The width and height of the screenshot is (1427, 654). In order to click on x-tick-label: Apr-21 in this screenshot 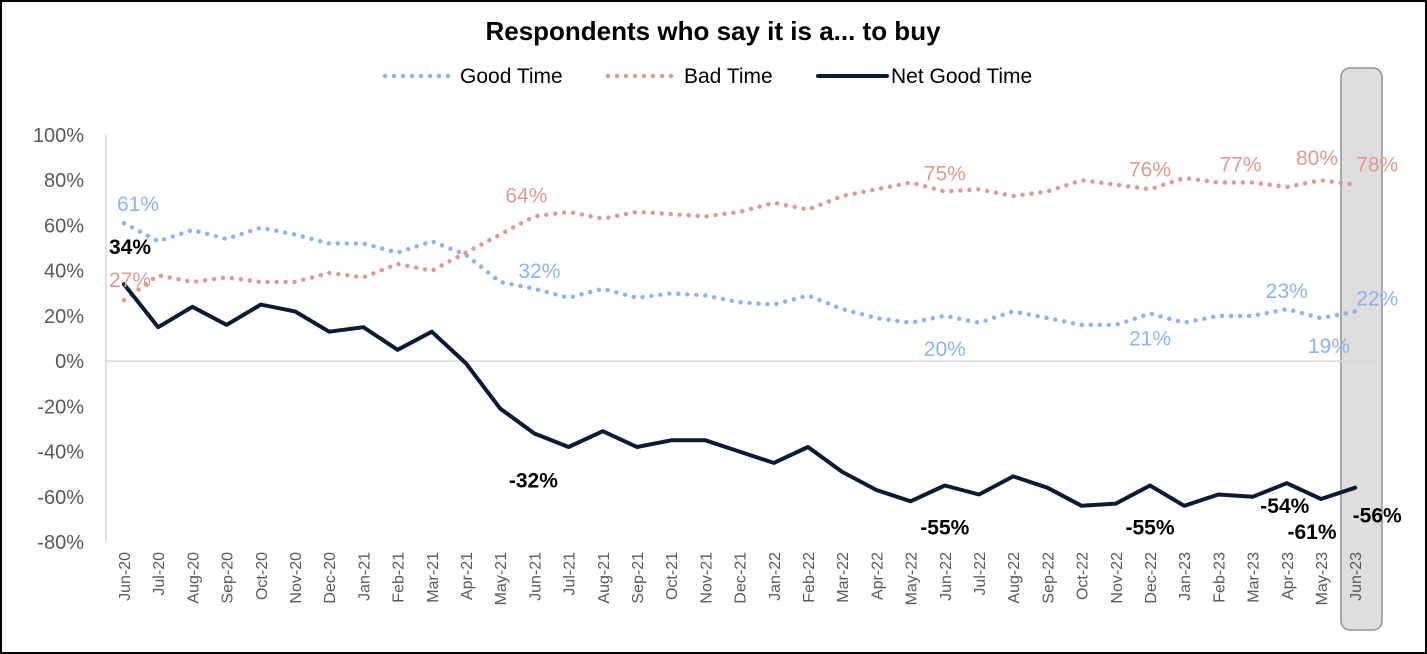, I will do `click(467, 576)`.